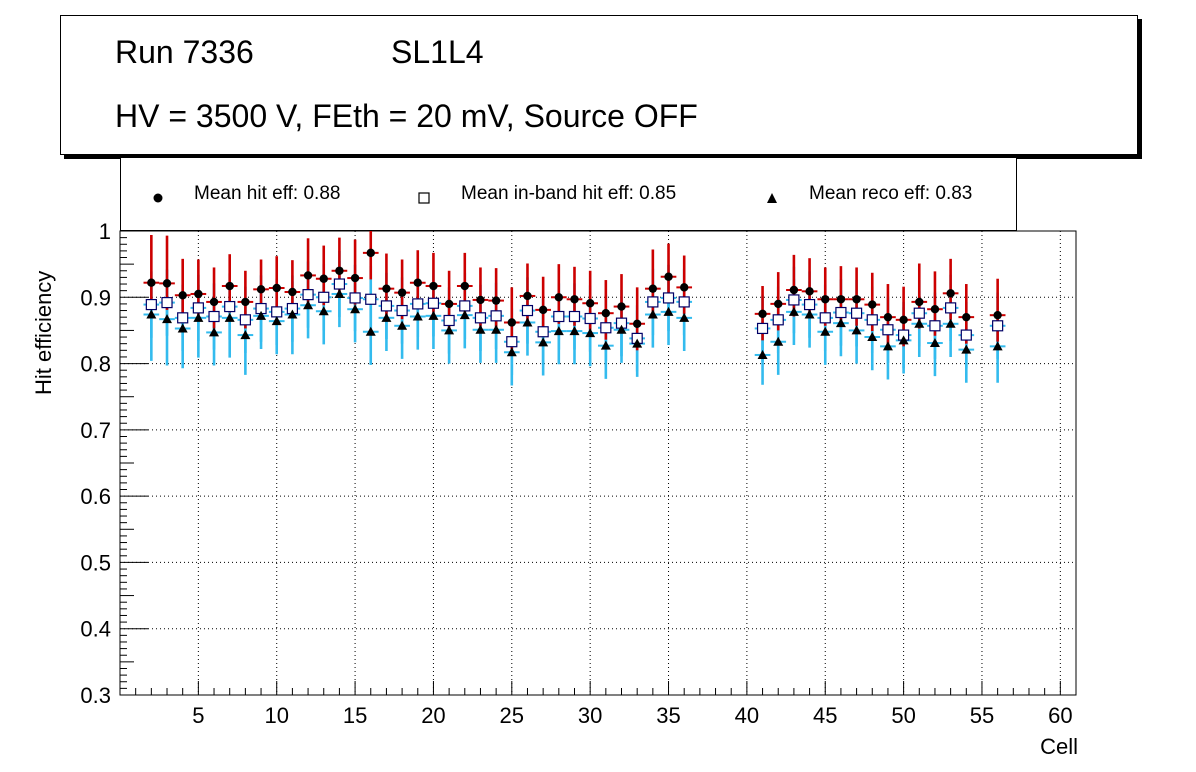  What do you see at coordinates (590, 715) in the screenshot?
I see `x-tick-label: 30` at bounding box center [590, 715].